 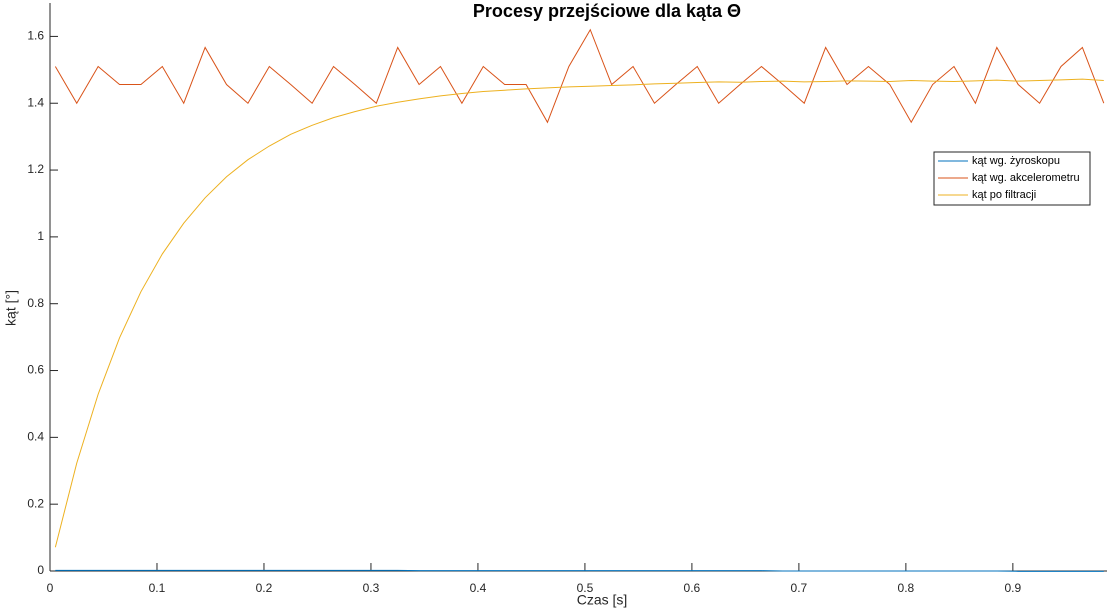 What do you see at coordinates (585, 588) in the screenshot?
I see `x-tick-label: 0.5` at bounding box center [585, 588].